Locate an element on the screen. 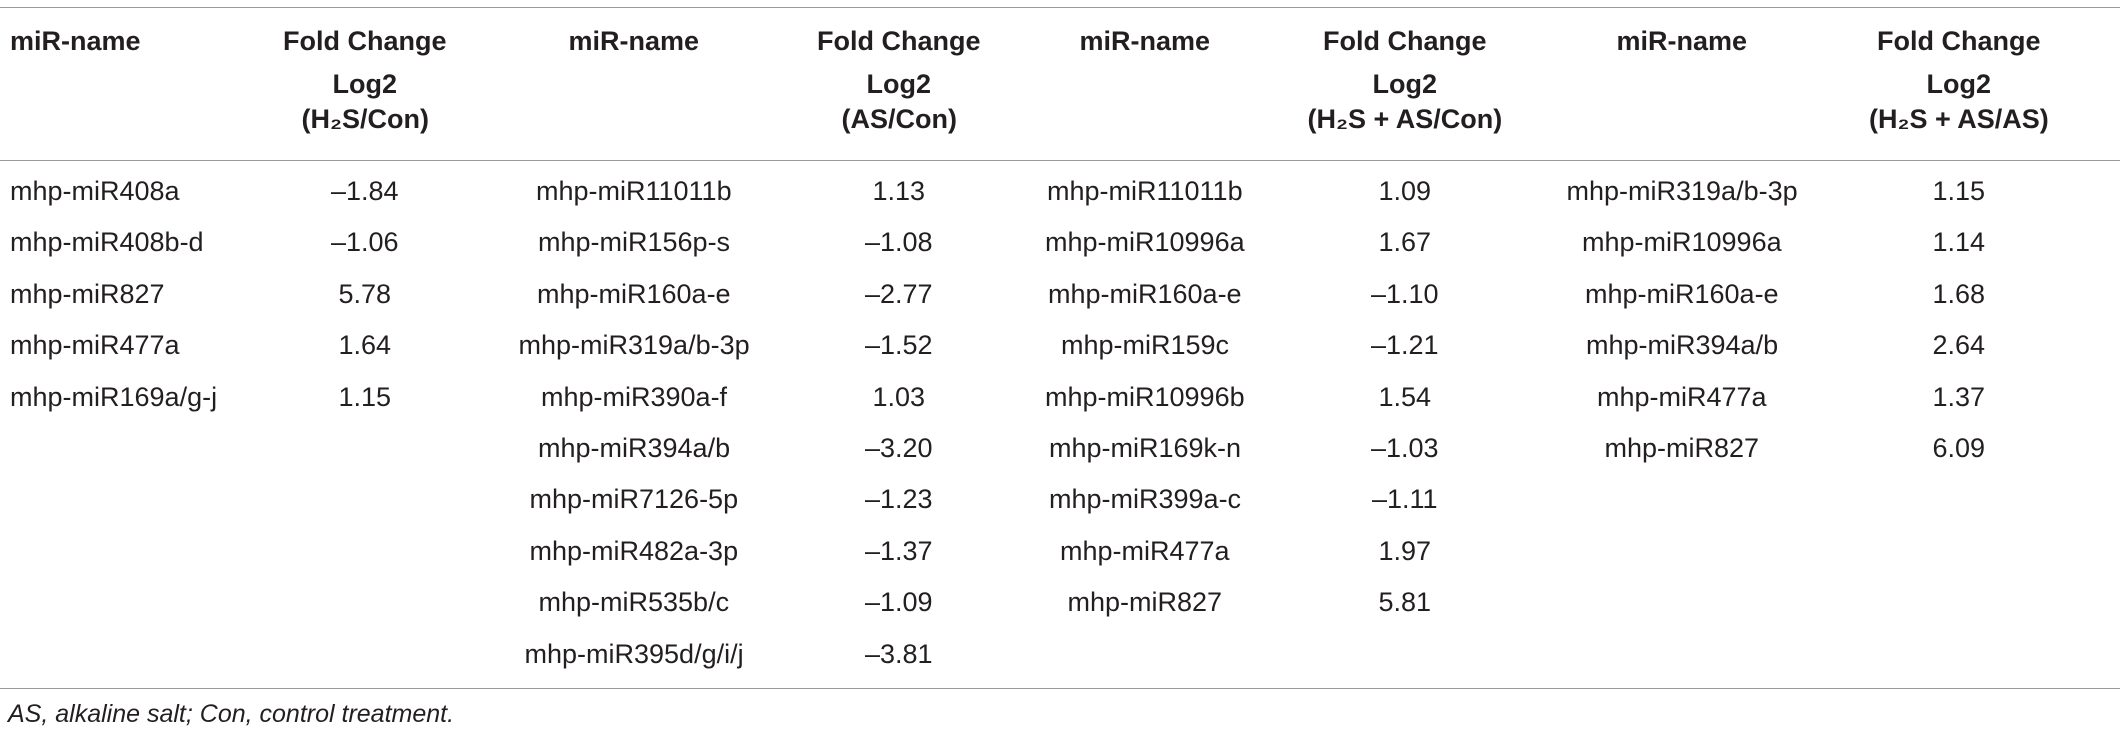 The height and width of the screenshot is (737, 2120). mir-name: mhp-miR7126-5p is located at coordinates (634, 499).